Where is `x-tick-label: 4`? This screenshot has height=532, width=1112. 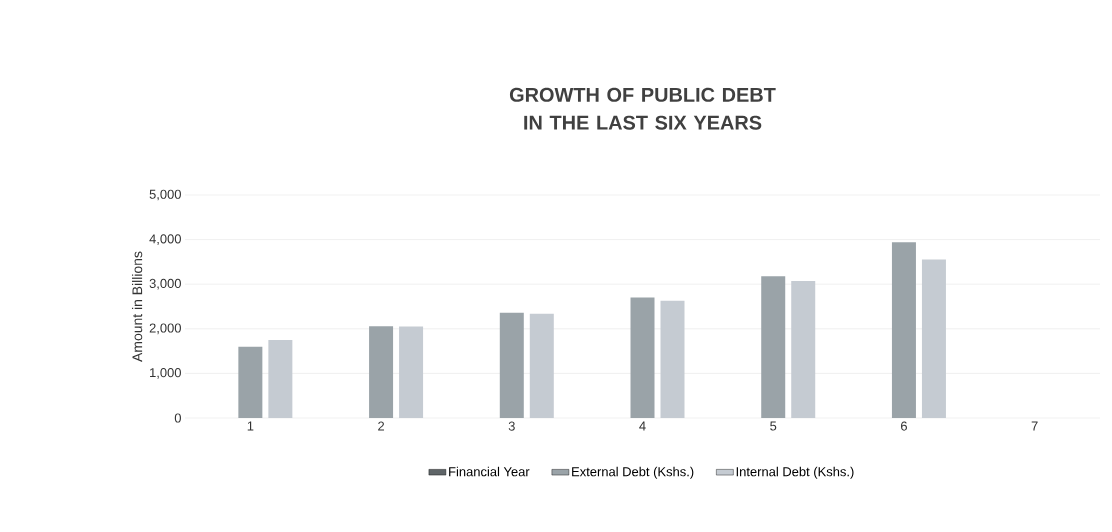
x-tick-label: 4 is located at coordinates (642, 426).